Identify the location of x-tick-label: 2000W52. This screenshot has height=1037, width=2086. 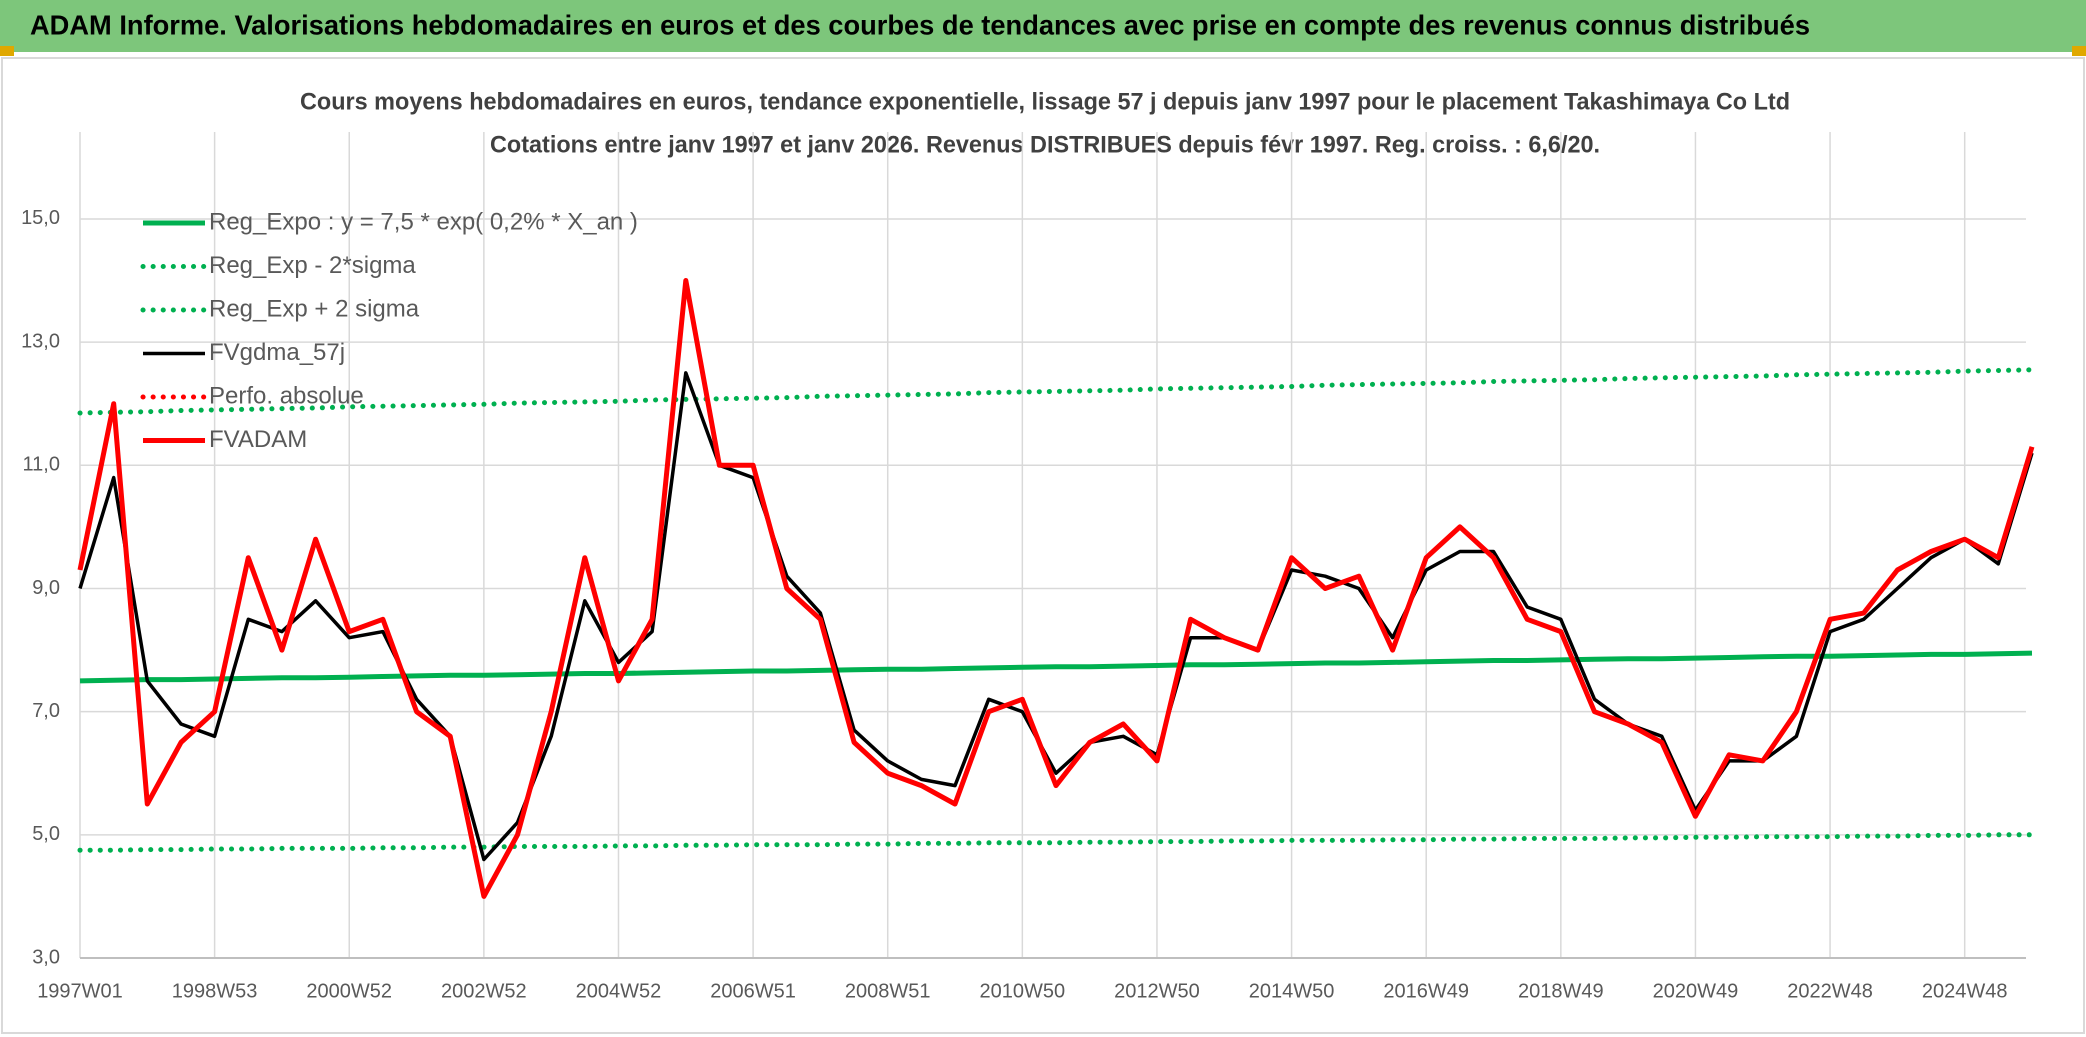
(349, 991).